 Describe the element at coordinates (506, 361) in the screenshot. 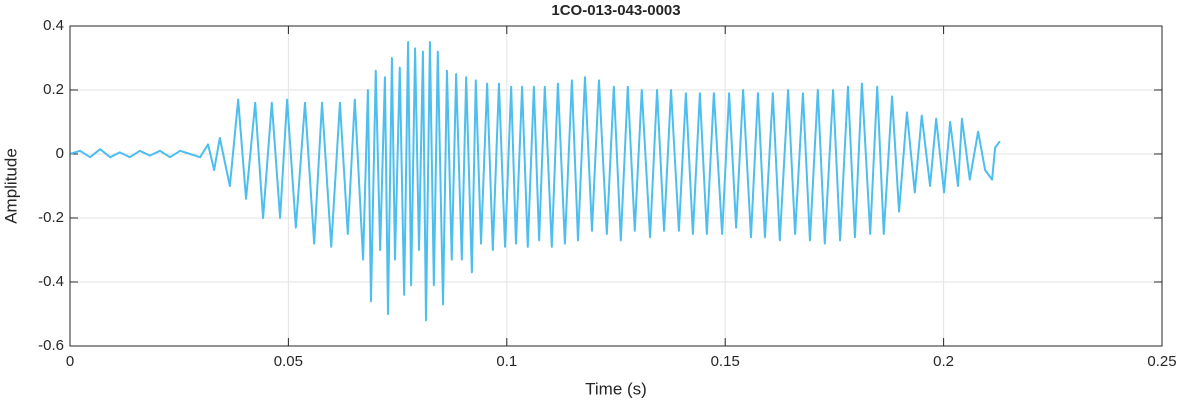

I see `x-tick-label: 0.1` at that location.